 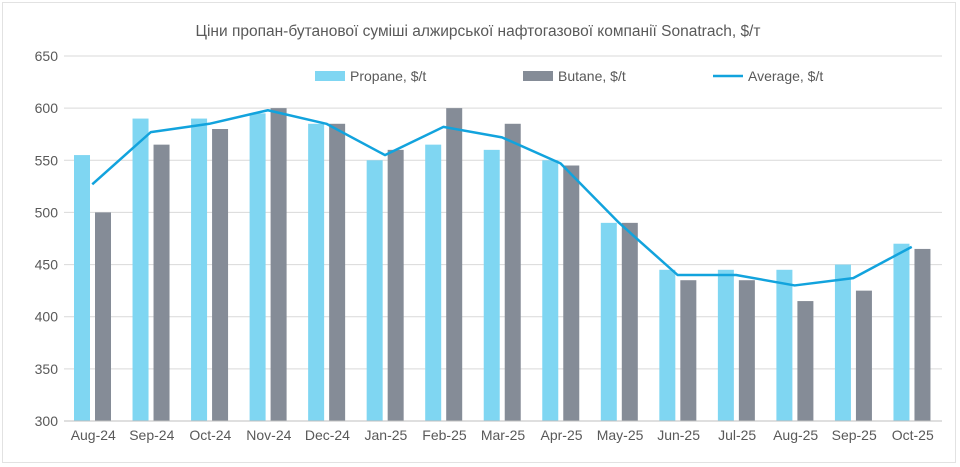 I want to click on x-tick-label: Apr-25, so click(x=562, y=435).